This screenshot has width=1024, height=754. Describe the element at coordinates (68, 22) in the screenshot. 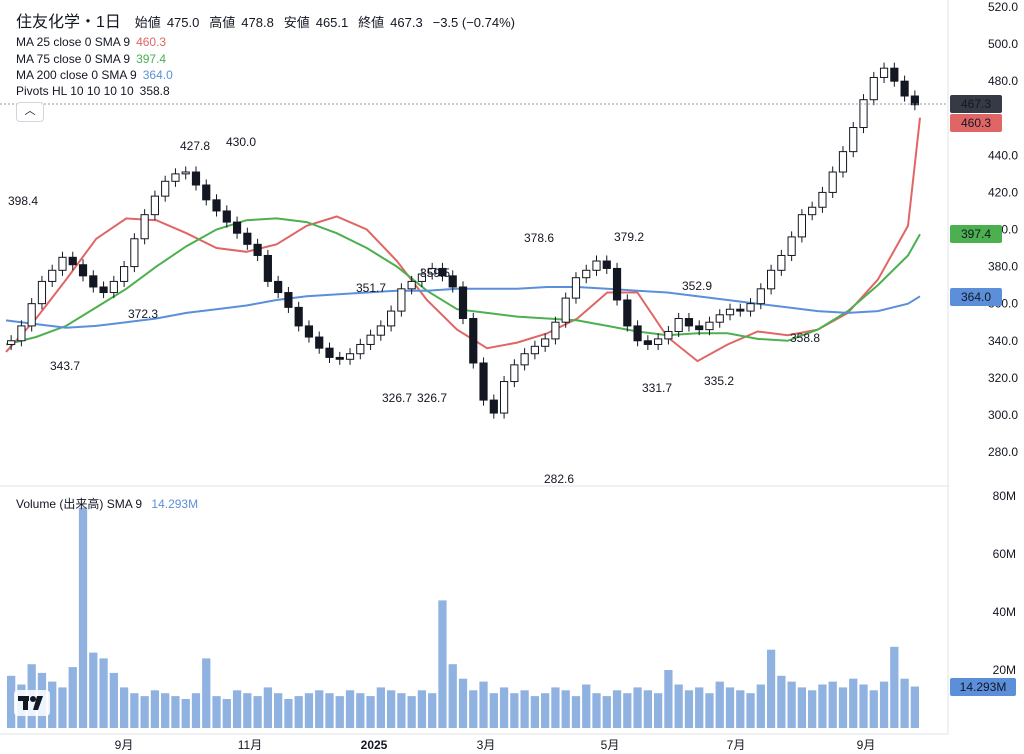

I see `symbol-name: 住友化学・1日` at that location.